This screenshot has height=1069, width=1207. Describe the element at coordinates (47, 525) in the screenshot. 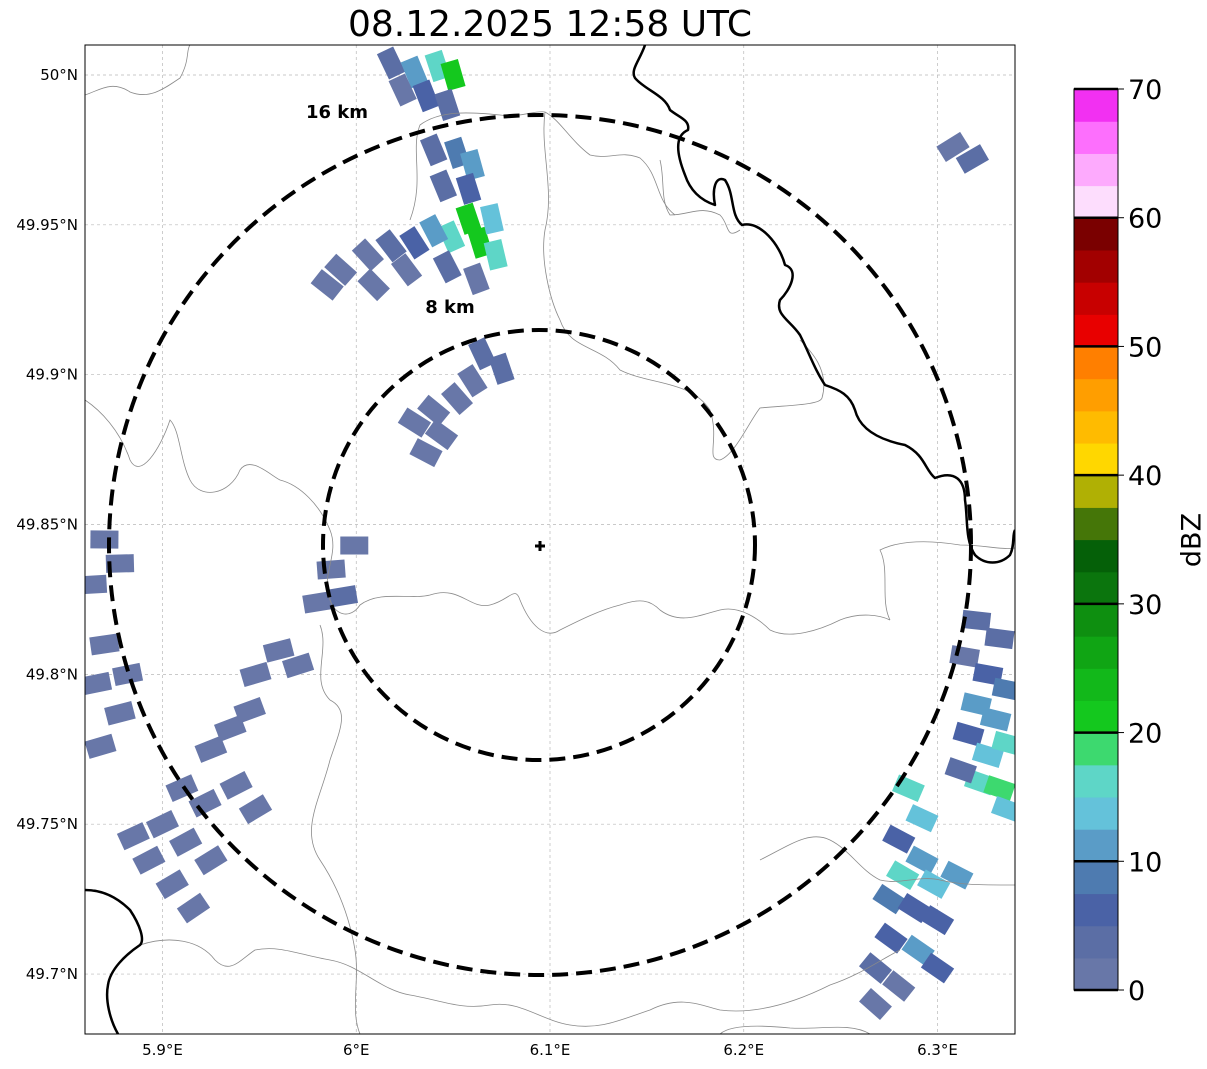

I see `lat-tick-label: 49.85°N` at that location.